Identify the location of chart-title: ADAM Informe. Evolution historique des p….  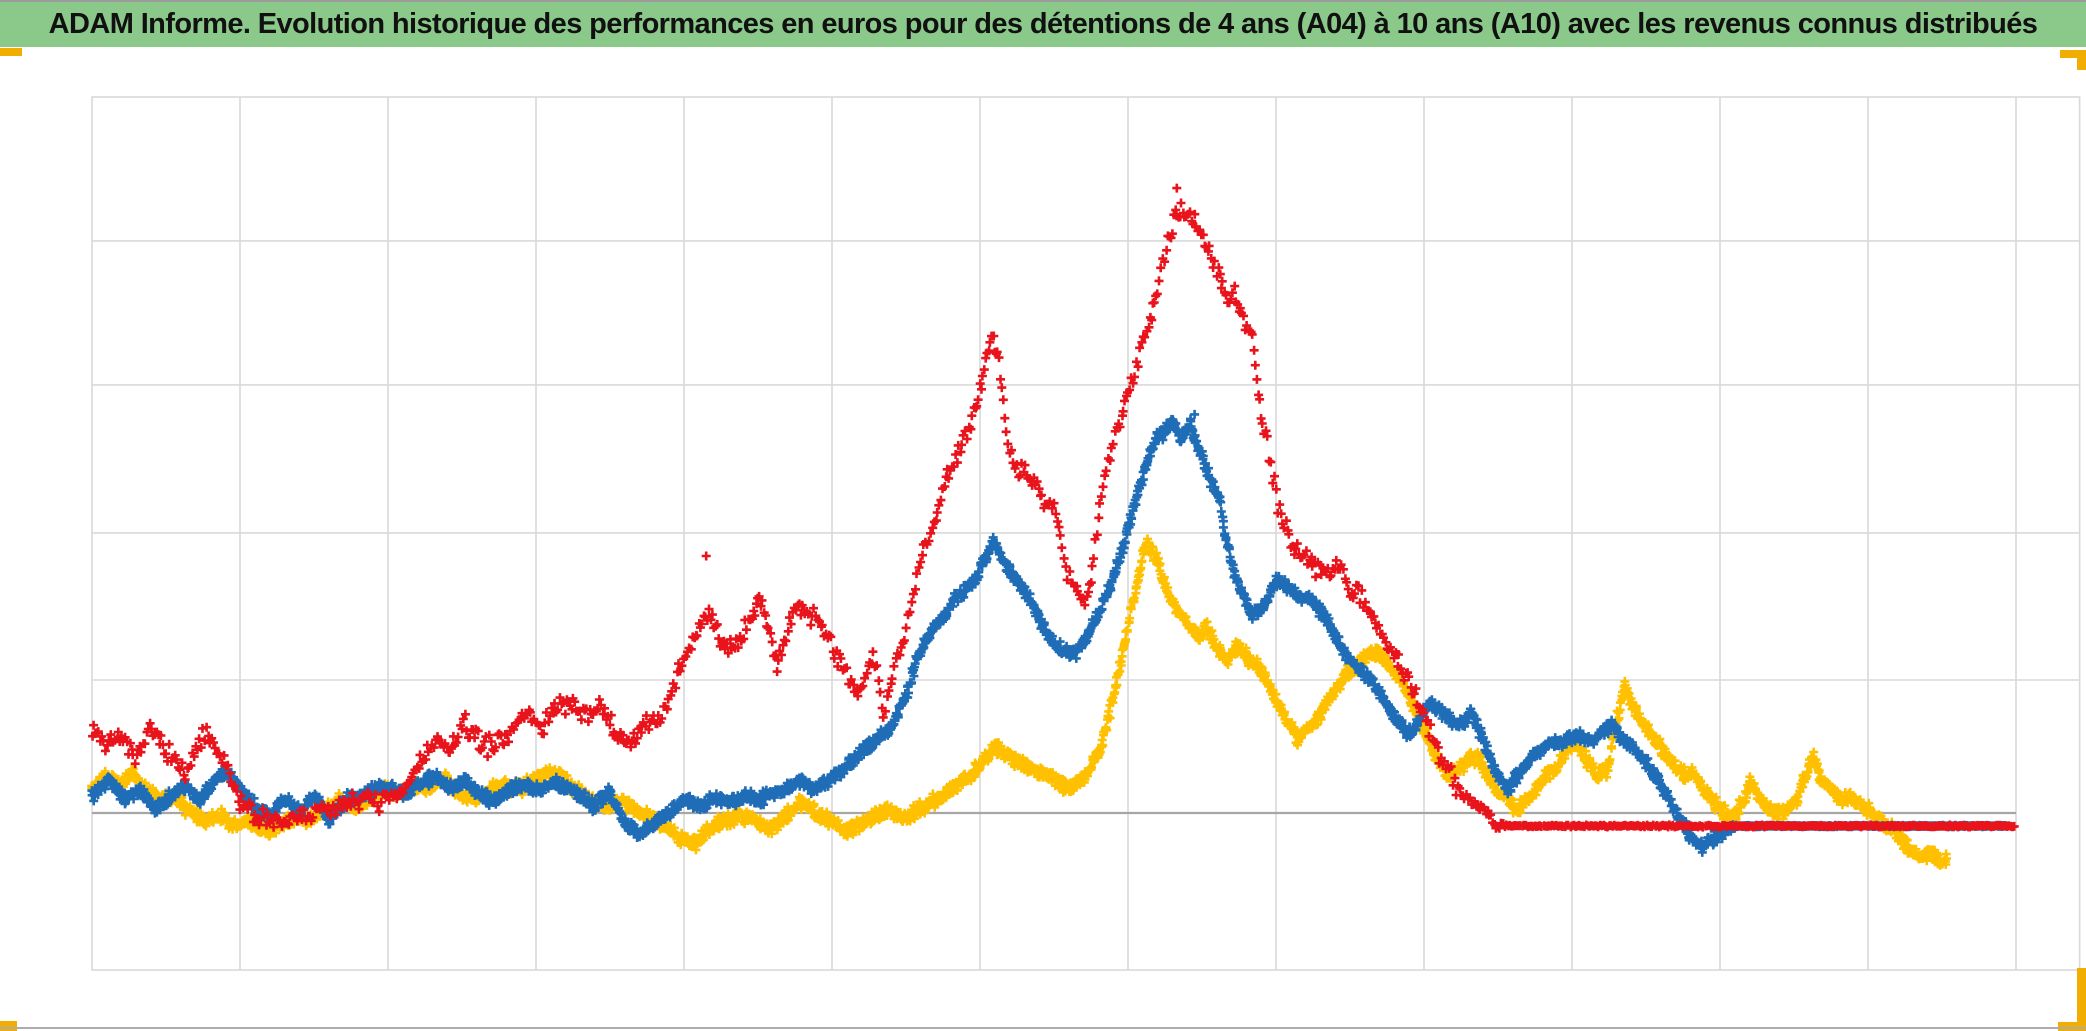
(1043, 24).